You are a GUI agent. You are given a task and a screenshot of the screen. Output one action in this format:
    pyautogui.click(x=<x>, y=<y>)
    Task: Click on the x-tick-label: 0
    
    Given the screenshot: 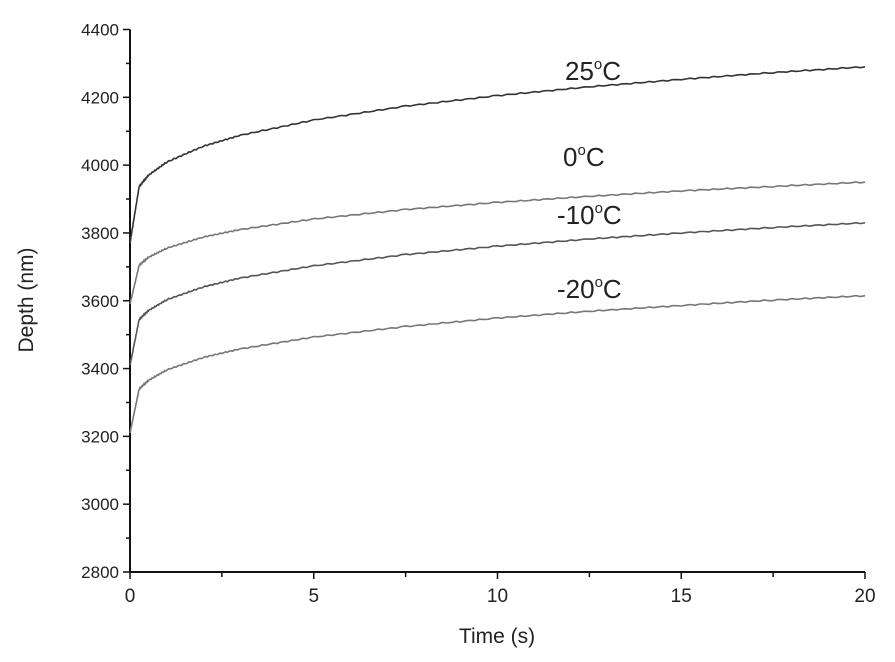 What is the action you would take?
    pyautogui.click(x=130, y=596)
    